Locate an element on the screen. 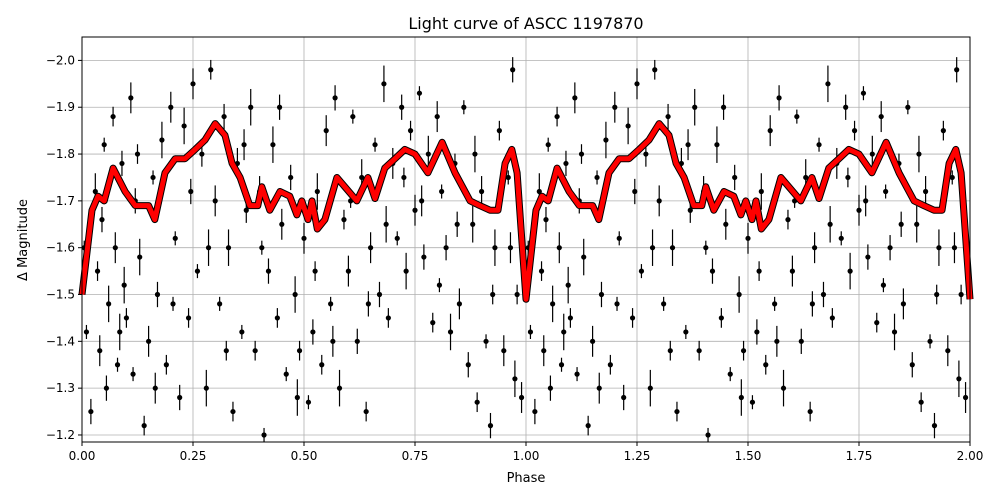 This screenshot has width=1000, height=504. y-tick-label: −1.4 is located at coordinates (60, 341).